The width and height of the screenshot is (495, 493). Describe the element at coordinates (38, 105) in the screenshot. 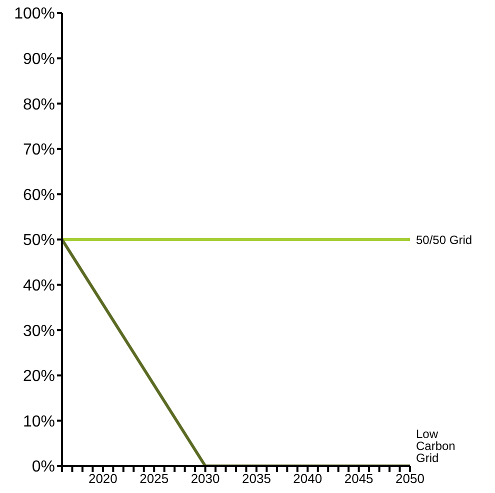

I see `y-tick-label: 80%` at that location.